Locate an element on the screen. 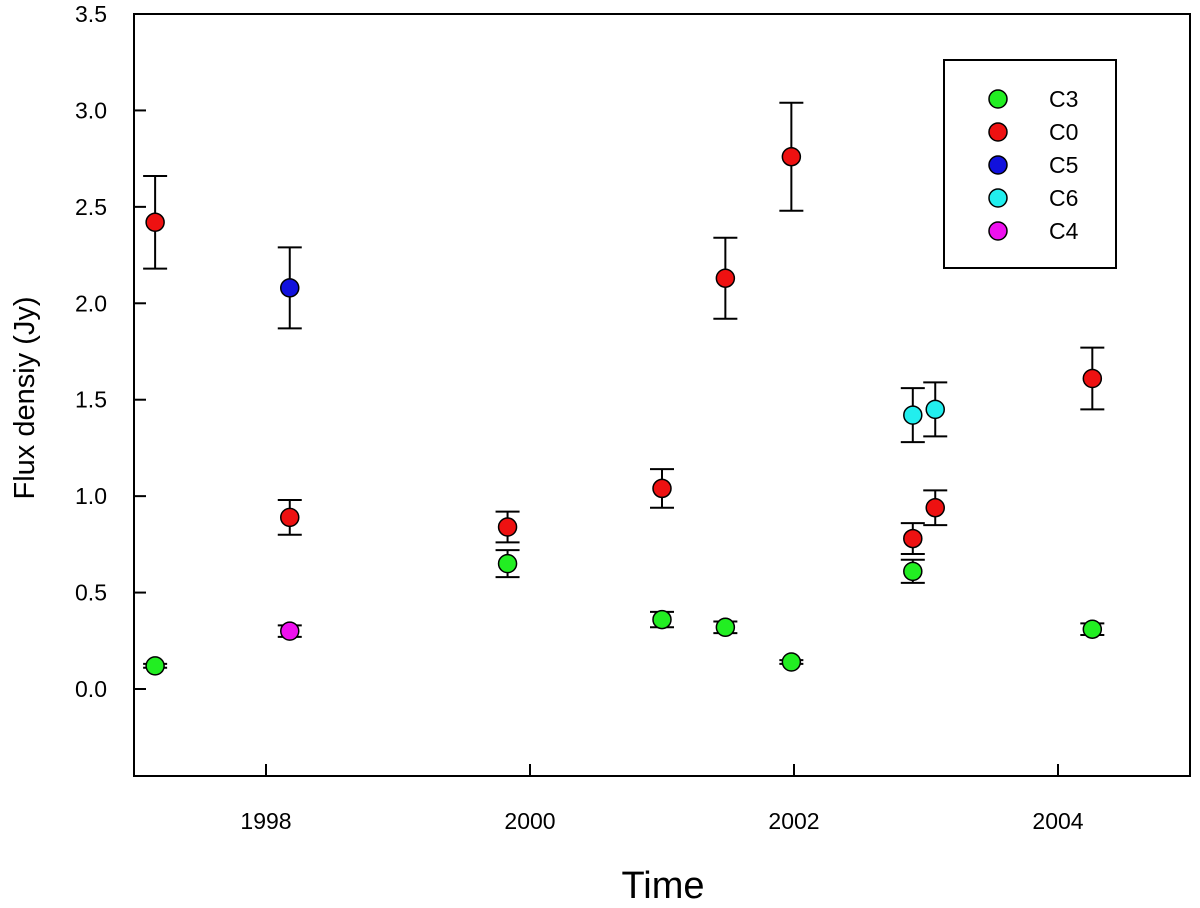  legend-marker-c3 is located at coordinates (998, 99).